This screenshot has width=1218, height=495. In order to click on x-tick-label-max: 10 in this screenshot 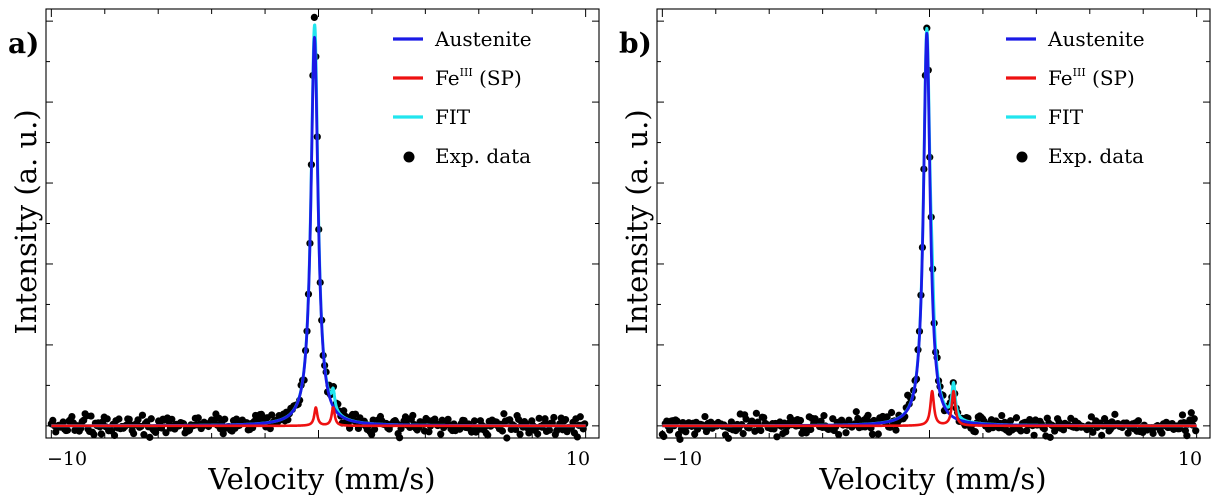, I will do `click(578, 459)`.